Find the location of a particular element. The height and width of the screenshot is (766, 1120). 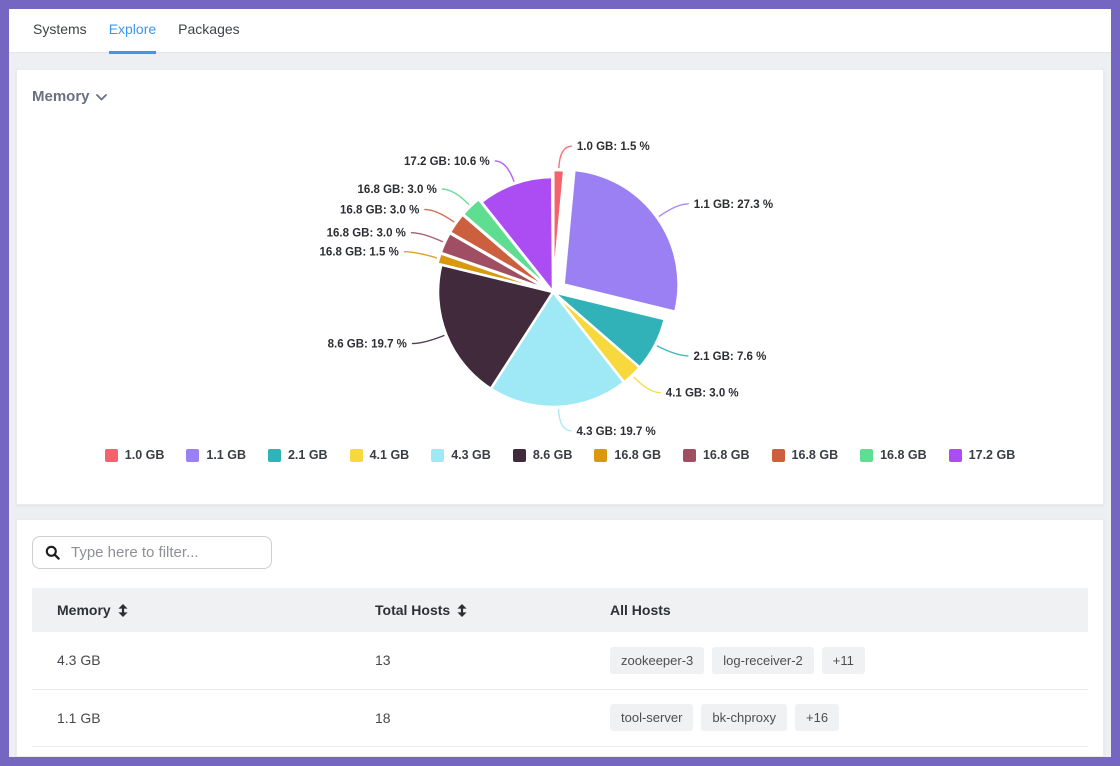

column-header-memory: Memory is located at coordinates (191, 610).